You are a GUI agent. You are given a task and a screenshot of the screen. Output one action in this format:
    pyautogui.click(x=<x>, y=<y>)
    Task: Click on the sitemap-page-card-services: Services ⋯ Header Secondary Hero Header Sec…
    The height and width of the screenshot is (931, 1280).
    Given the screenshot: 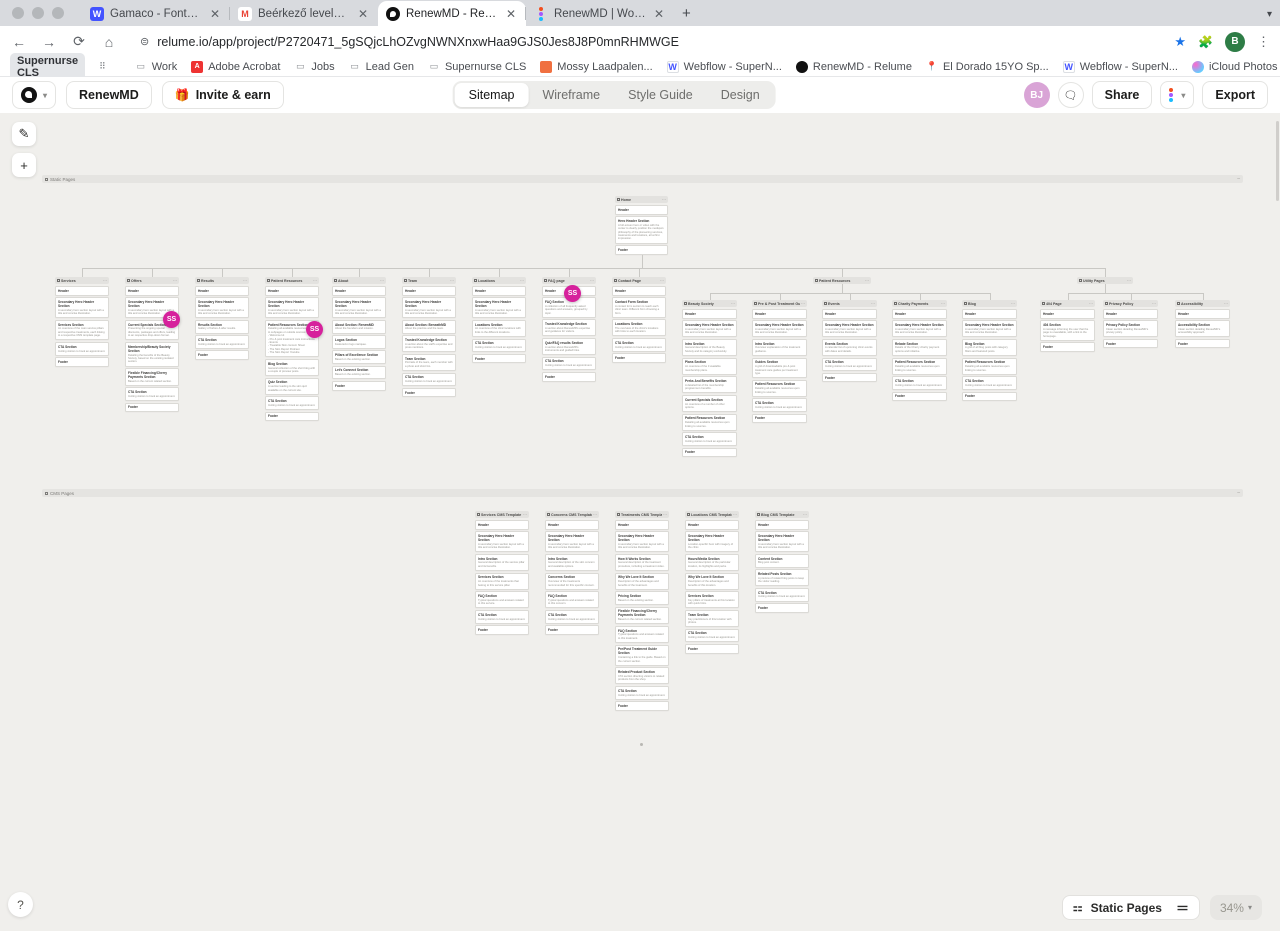 What is the action you would take?
    pyautogui.click(x=82, y=322)
    